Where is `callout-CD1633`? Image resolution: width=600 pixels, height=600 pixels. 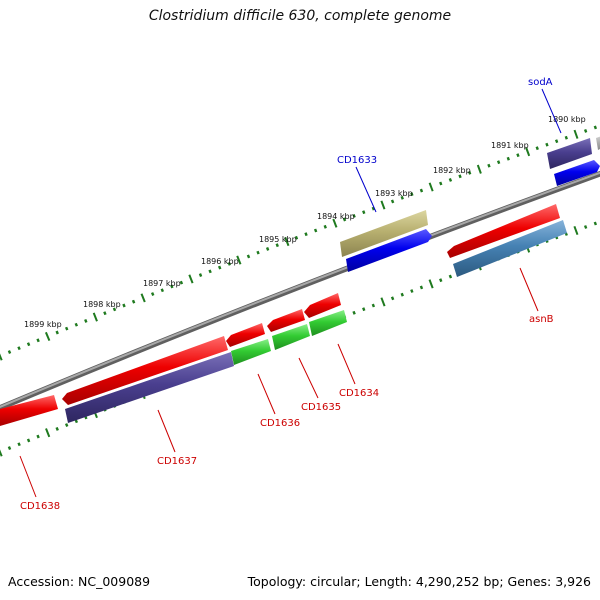
callout-CD1633 is located at coordinates (366, 189).